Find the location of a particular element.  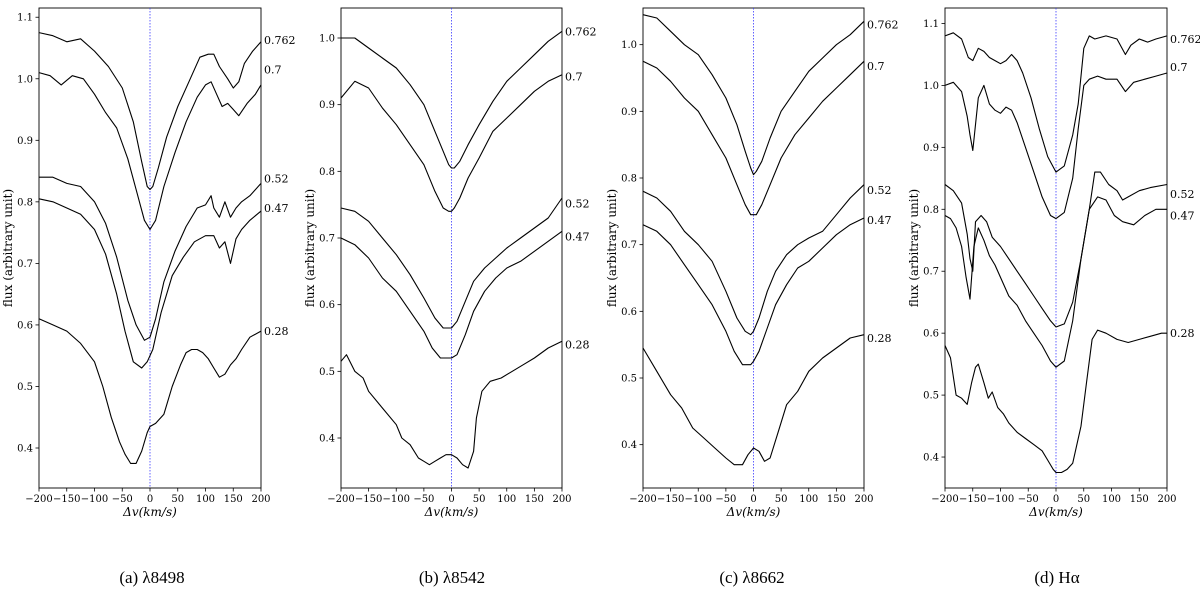

panel-d-caption: (d) Hα is located at coordinates (1057, 577).